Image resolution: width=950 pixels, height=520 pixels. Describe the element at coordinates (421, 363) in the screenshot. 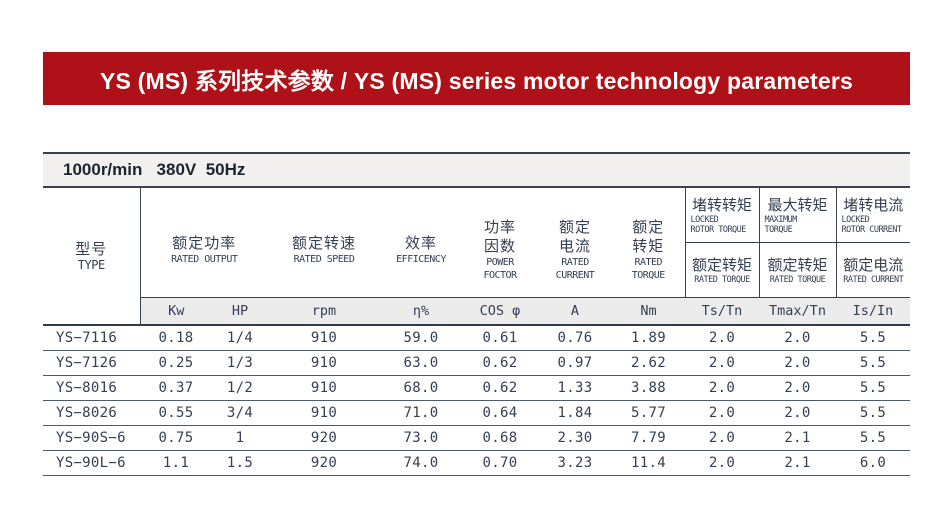

I see `cell-eff: 63.0` at that location.